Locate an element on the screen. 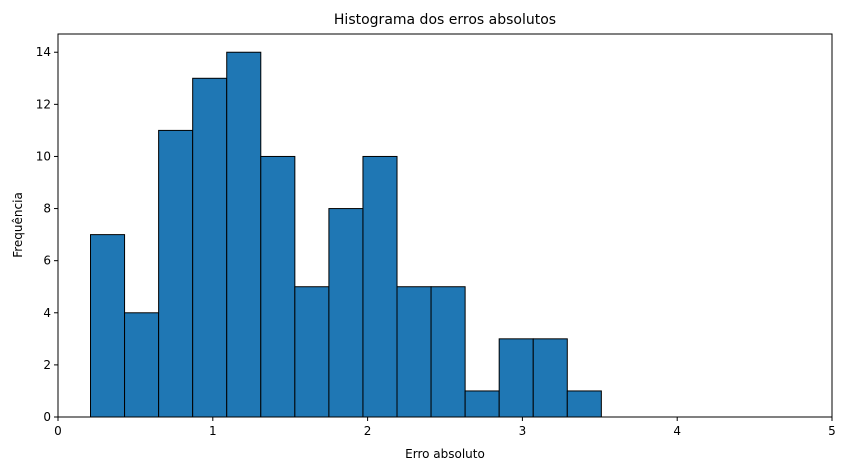 The width and height of the screenshot is (846, 470). y-tick-label-12: 12 is located at coordinates (43, 104).